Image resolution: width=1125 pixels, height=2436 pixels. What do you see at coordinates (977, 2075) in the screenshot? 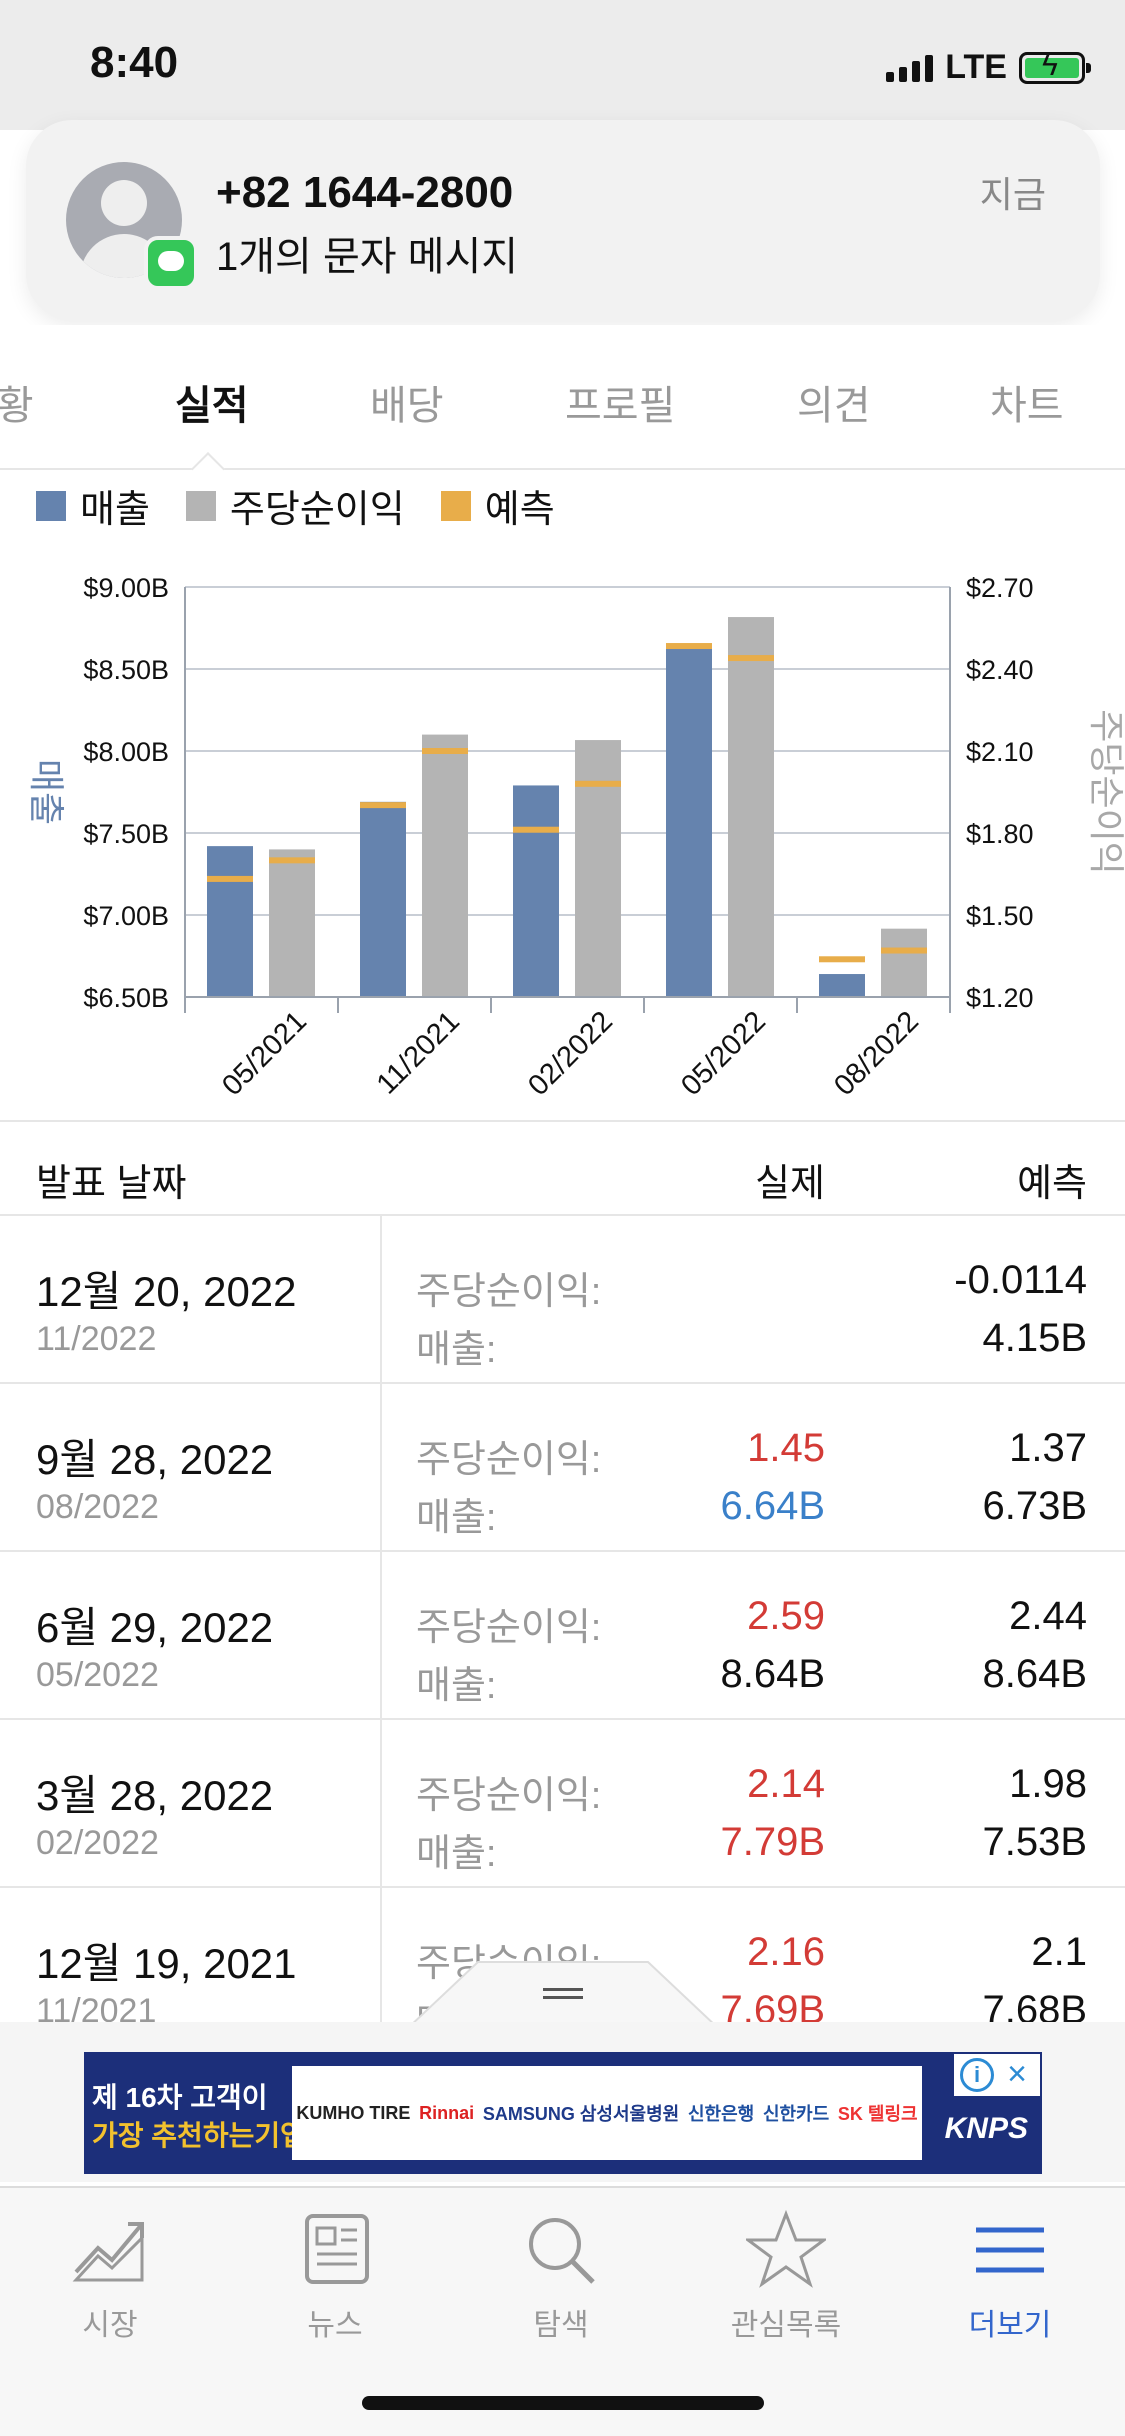
I see `ad-info-icon: i` at bounding box center [977, 2075].